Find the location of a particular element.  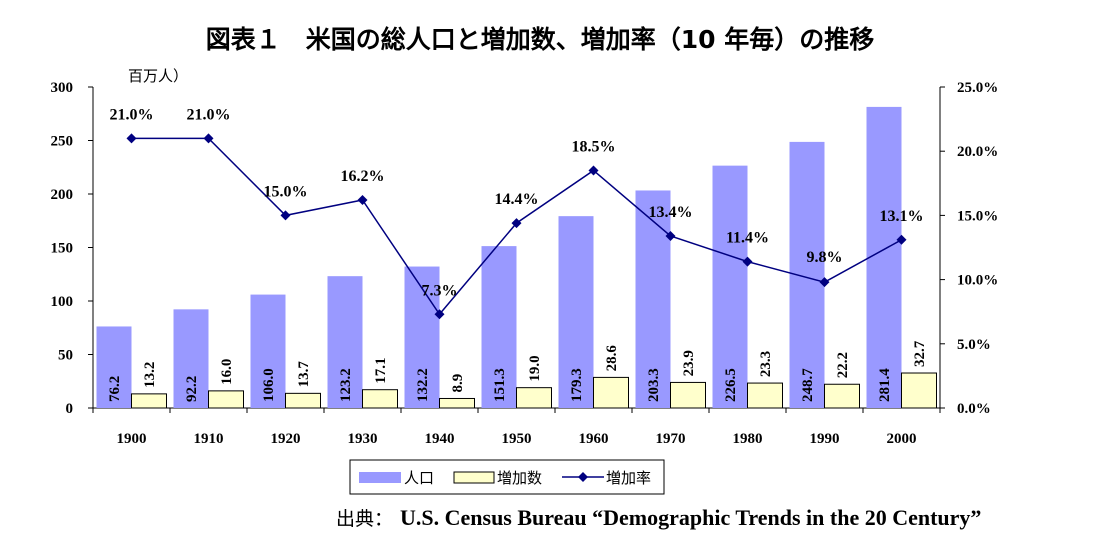

population-value-label: 76.2 is located at coordinates (115, 389).